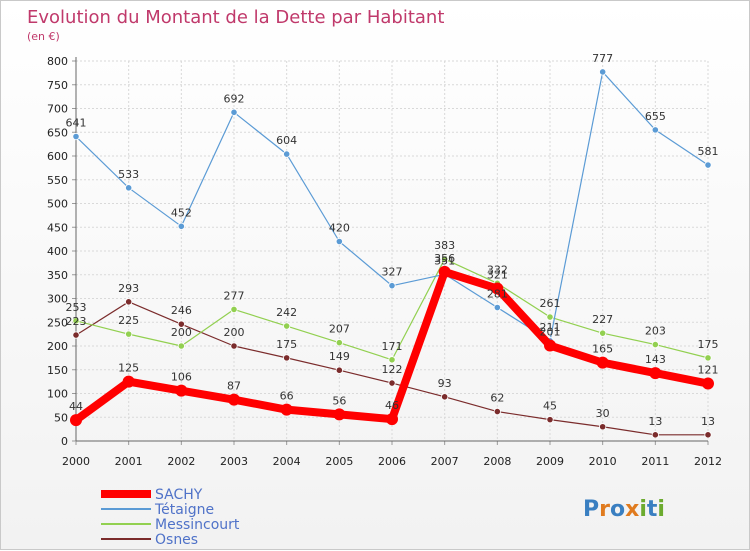 The image size is (750, 551). Describe the element at coordinates (57, 346) in the screenshot. I see `y-tick-label: 200` at that location.